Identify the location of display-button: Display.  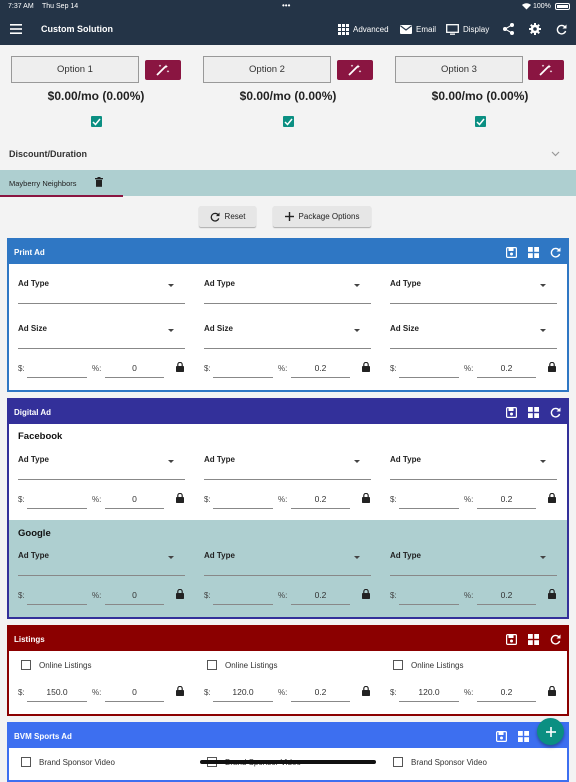
(467, 29).